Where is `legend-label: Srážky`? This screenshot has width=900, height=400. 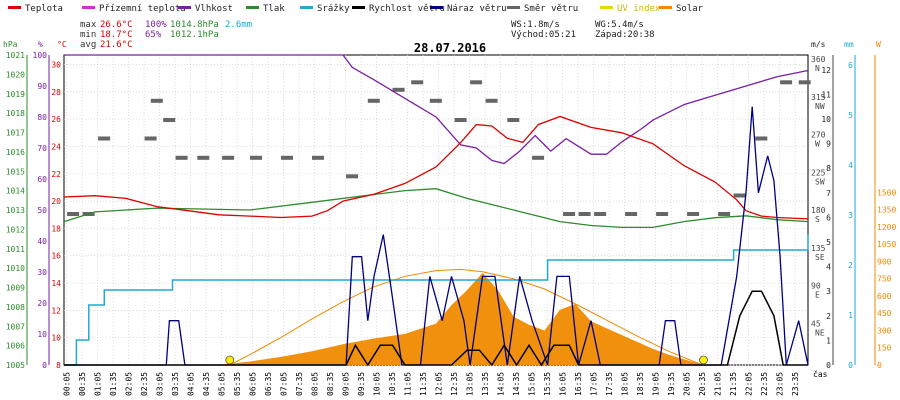
legend-label: Srážky is located at coordinates (333, 9).